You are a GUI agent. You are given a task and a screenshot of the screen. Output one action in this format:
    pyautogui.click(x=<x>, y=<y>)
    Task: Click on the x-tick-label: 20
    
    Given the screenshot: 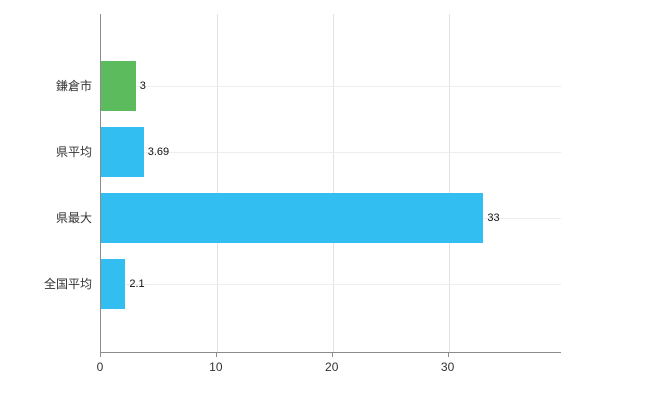 What is the action you would take?
    pyautogui.click(x=332, y=367)
    